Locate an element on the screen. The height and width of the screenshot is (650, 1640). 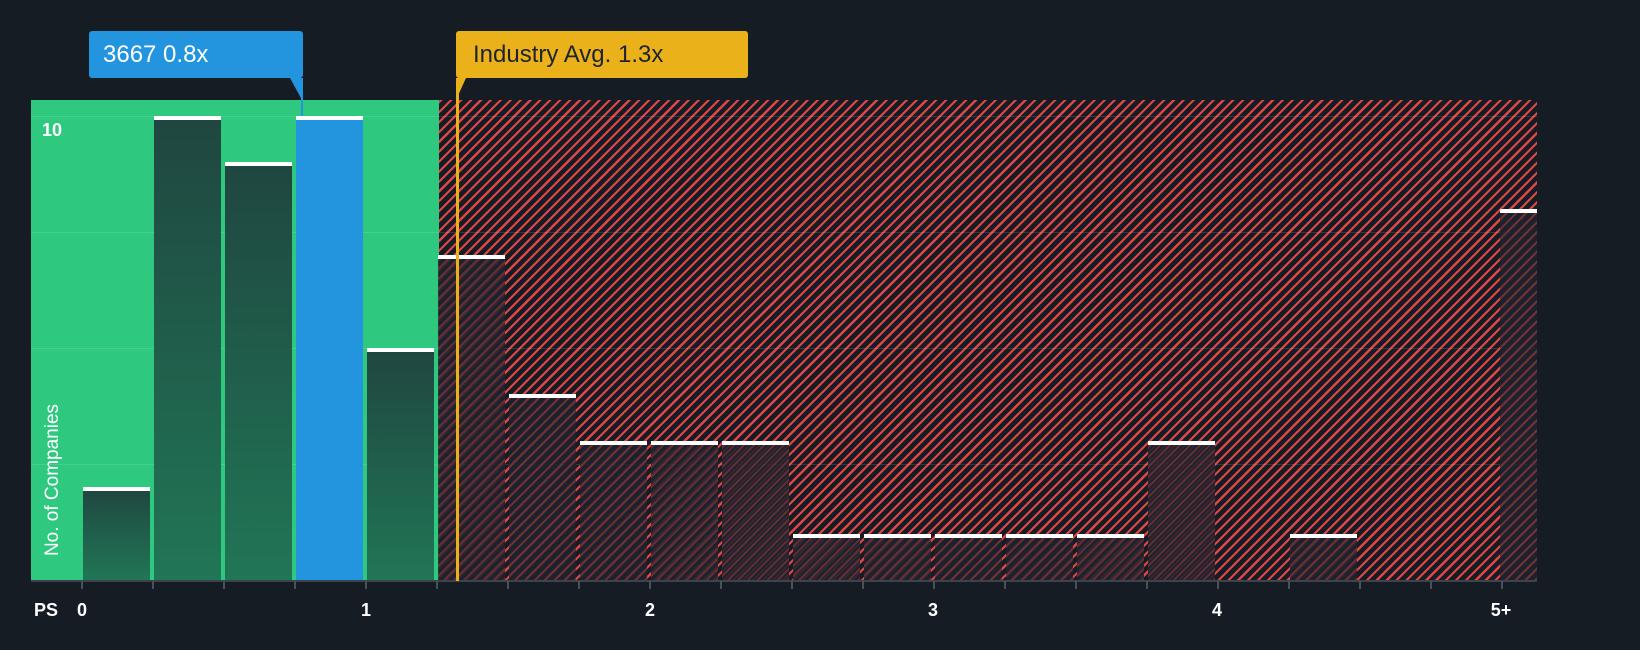
company-callout-pointer is located at coordinates (296, 89).